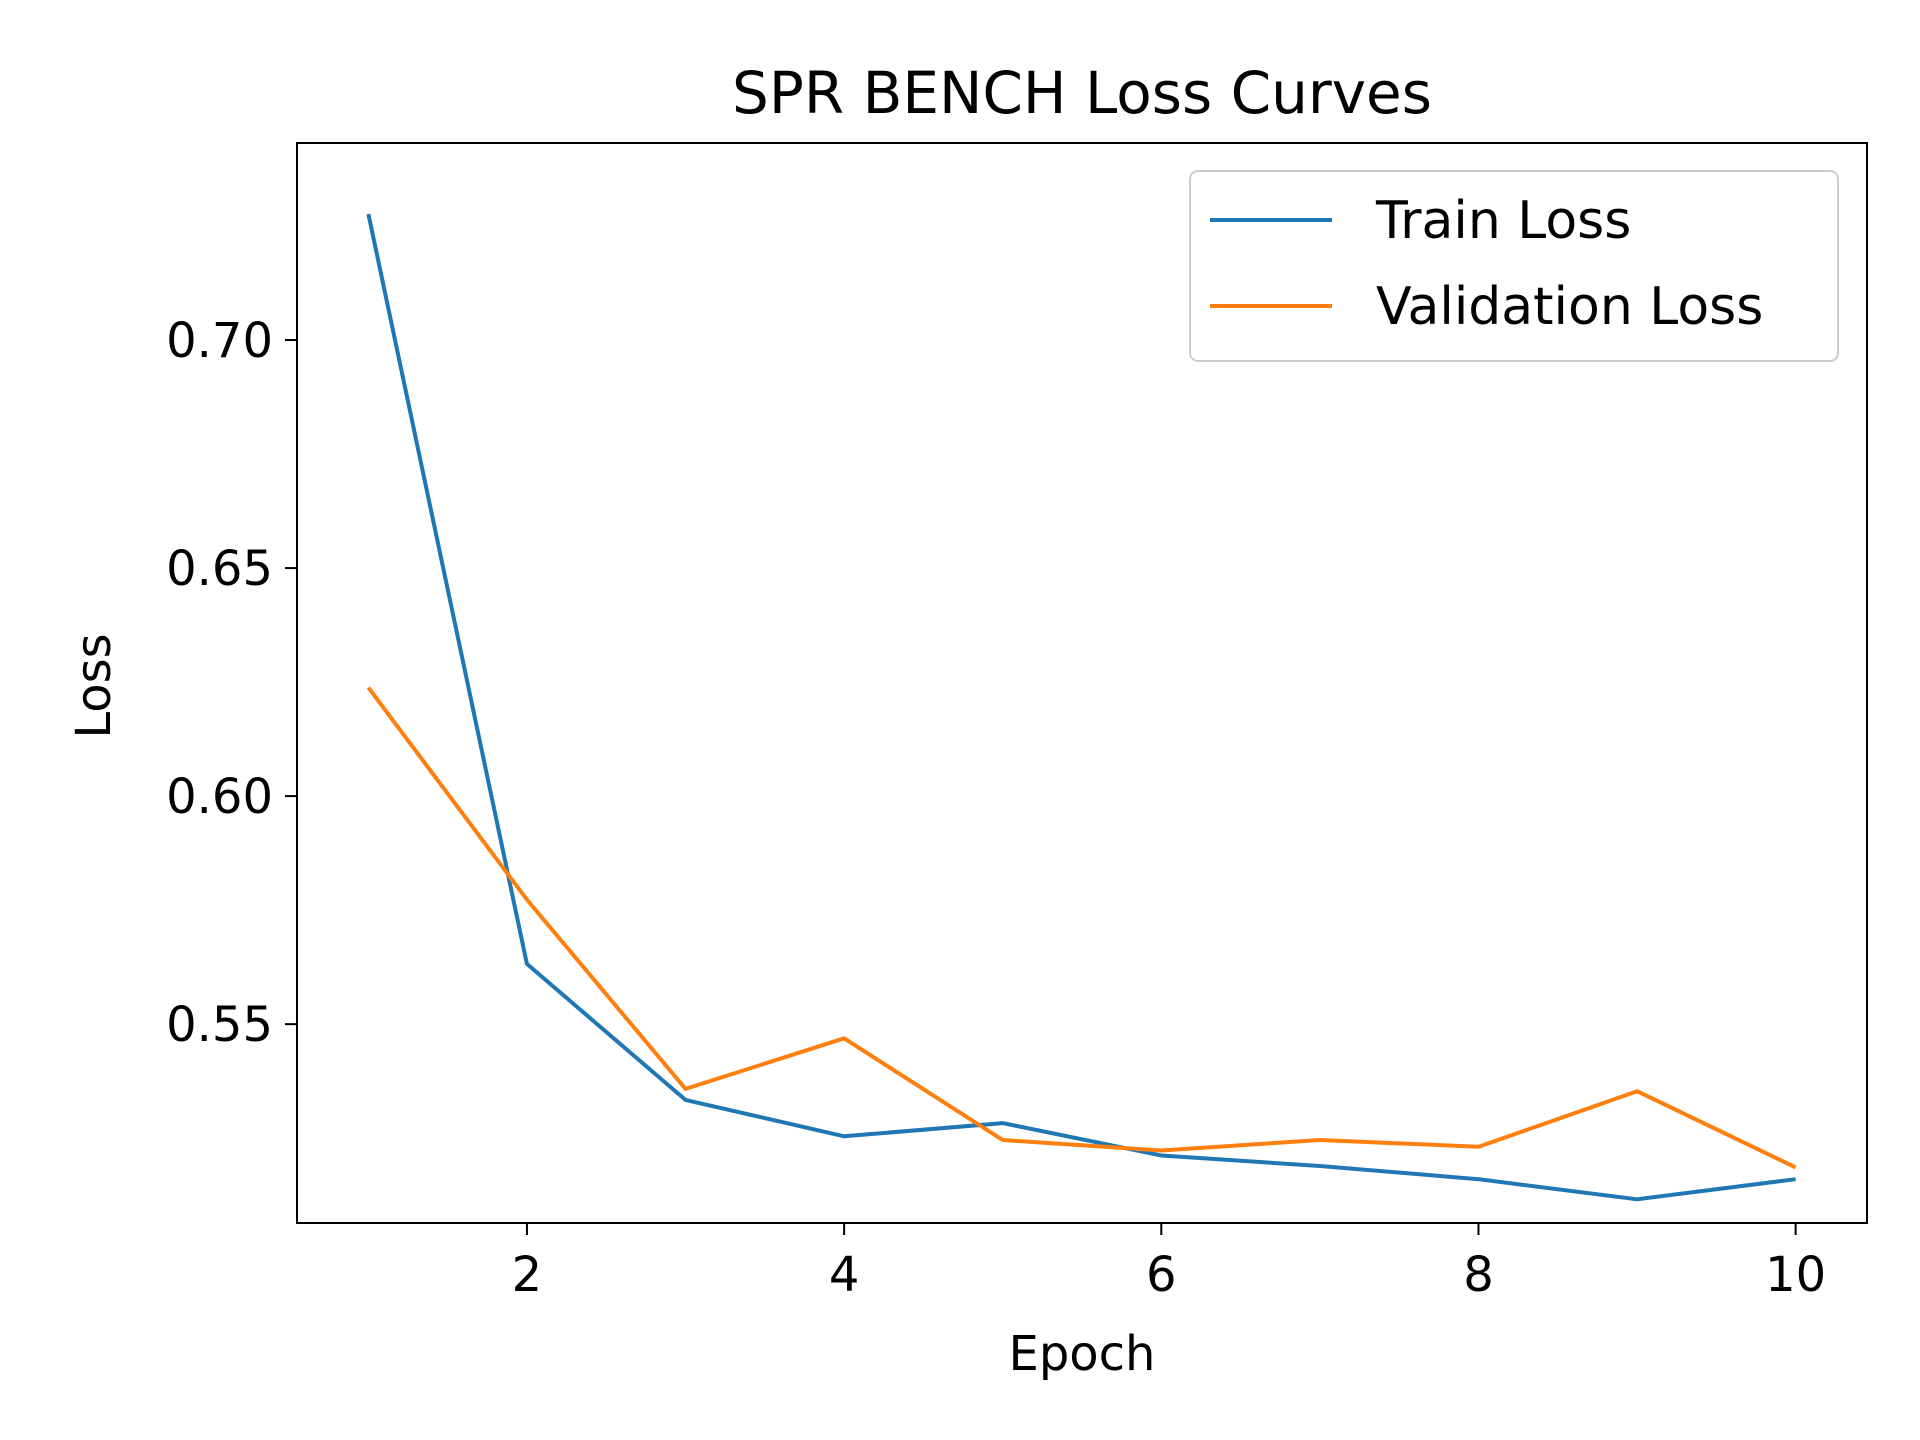 The width and height of the screenshot is (1920, 1440). I want to click on y-tick-label: 0.65, so click(219, 569).